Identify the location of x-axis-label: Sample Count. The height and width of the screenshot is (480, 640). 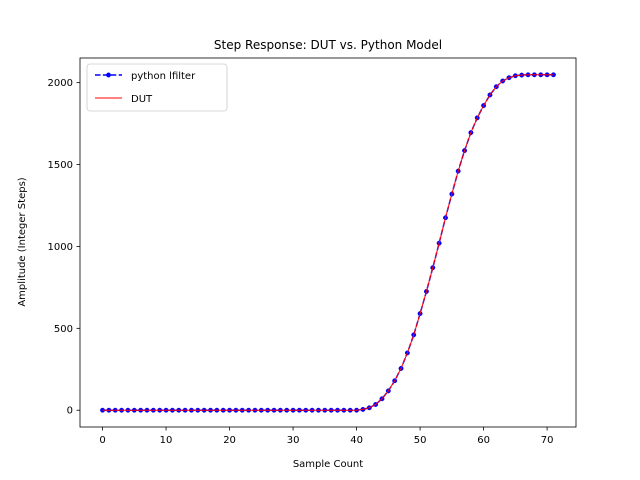
(328, 464).